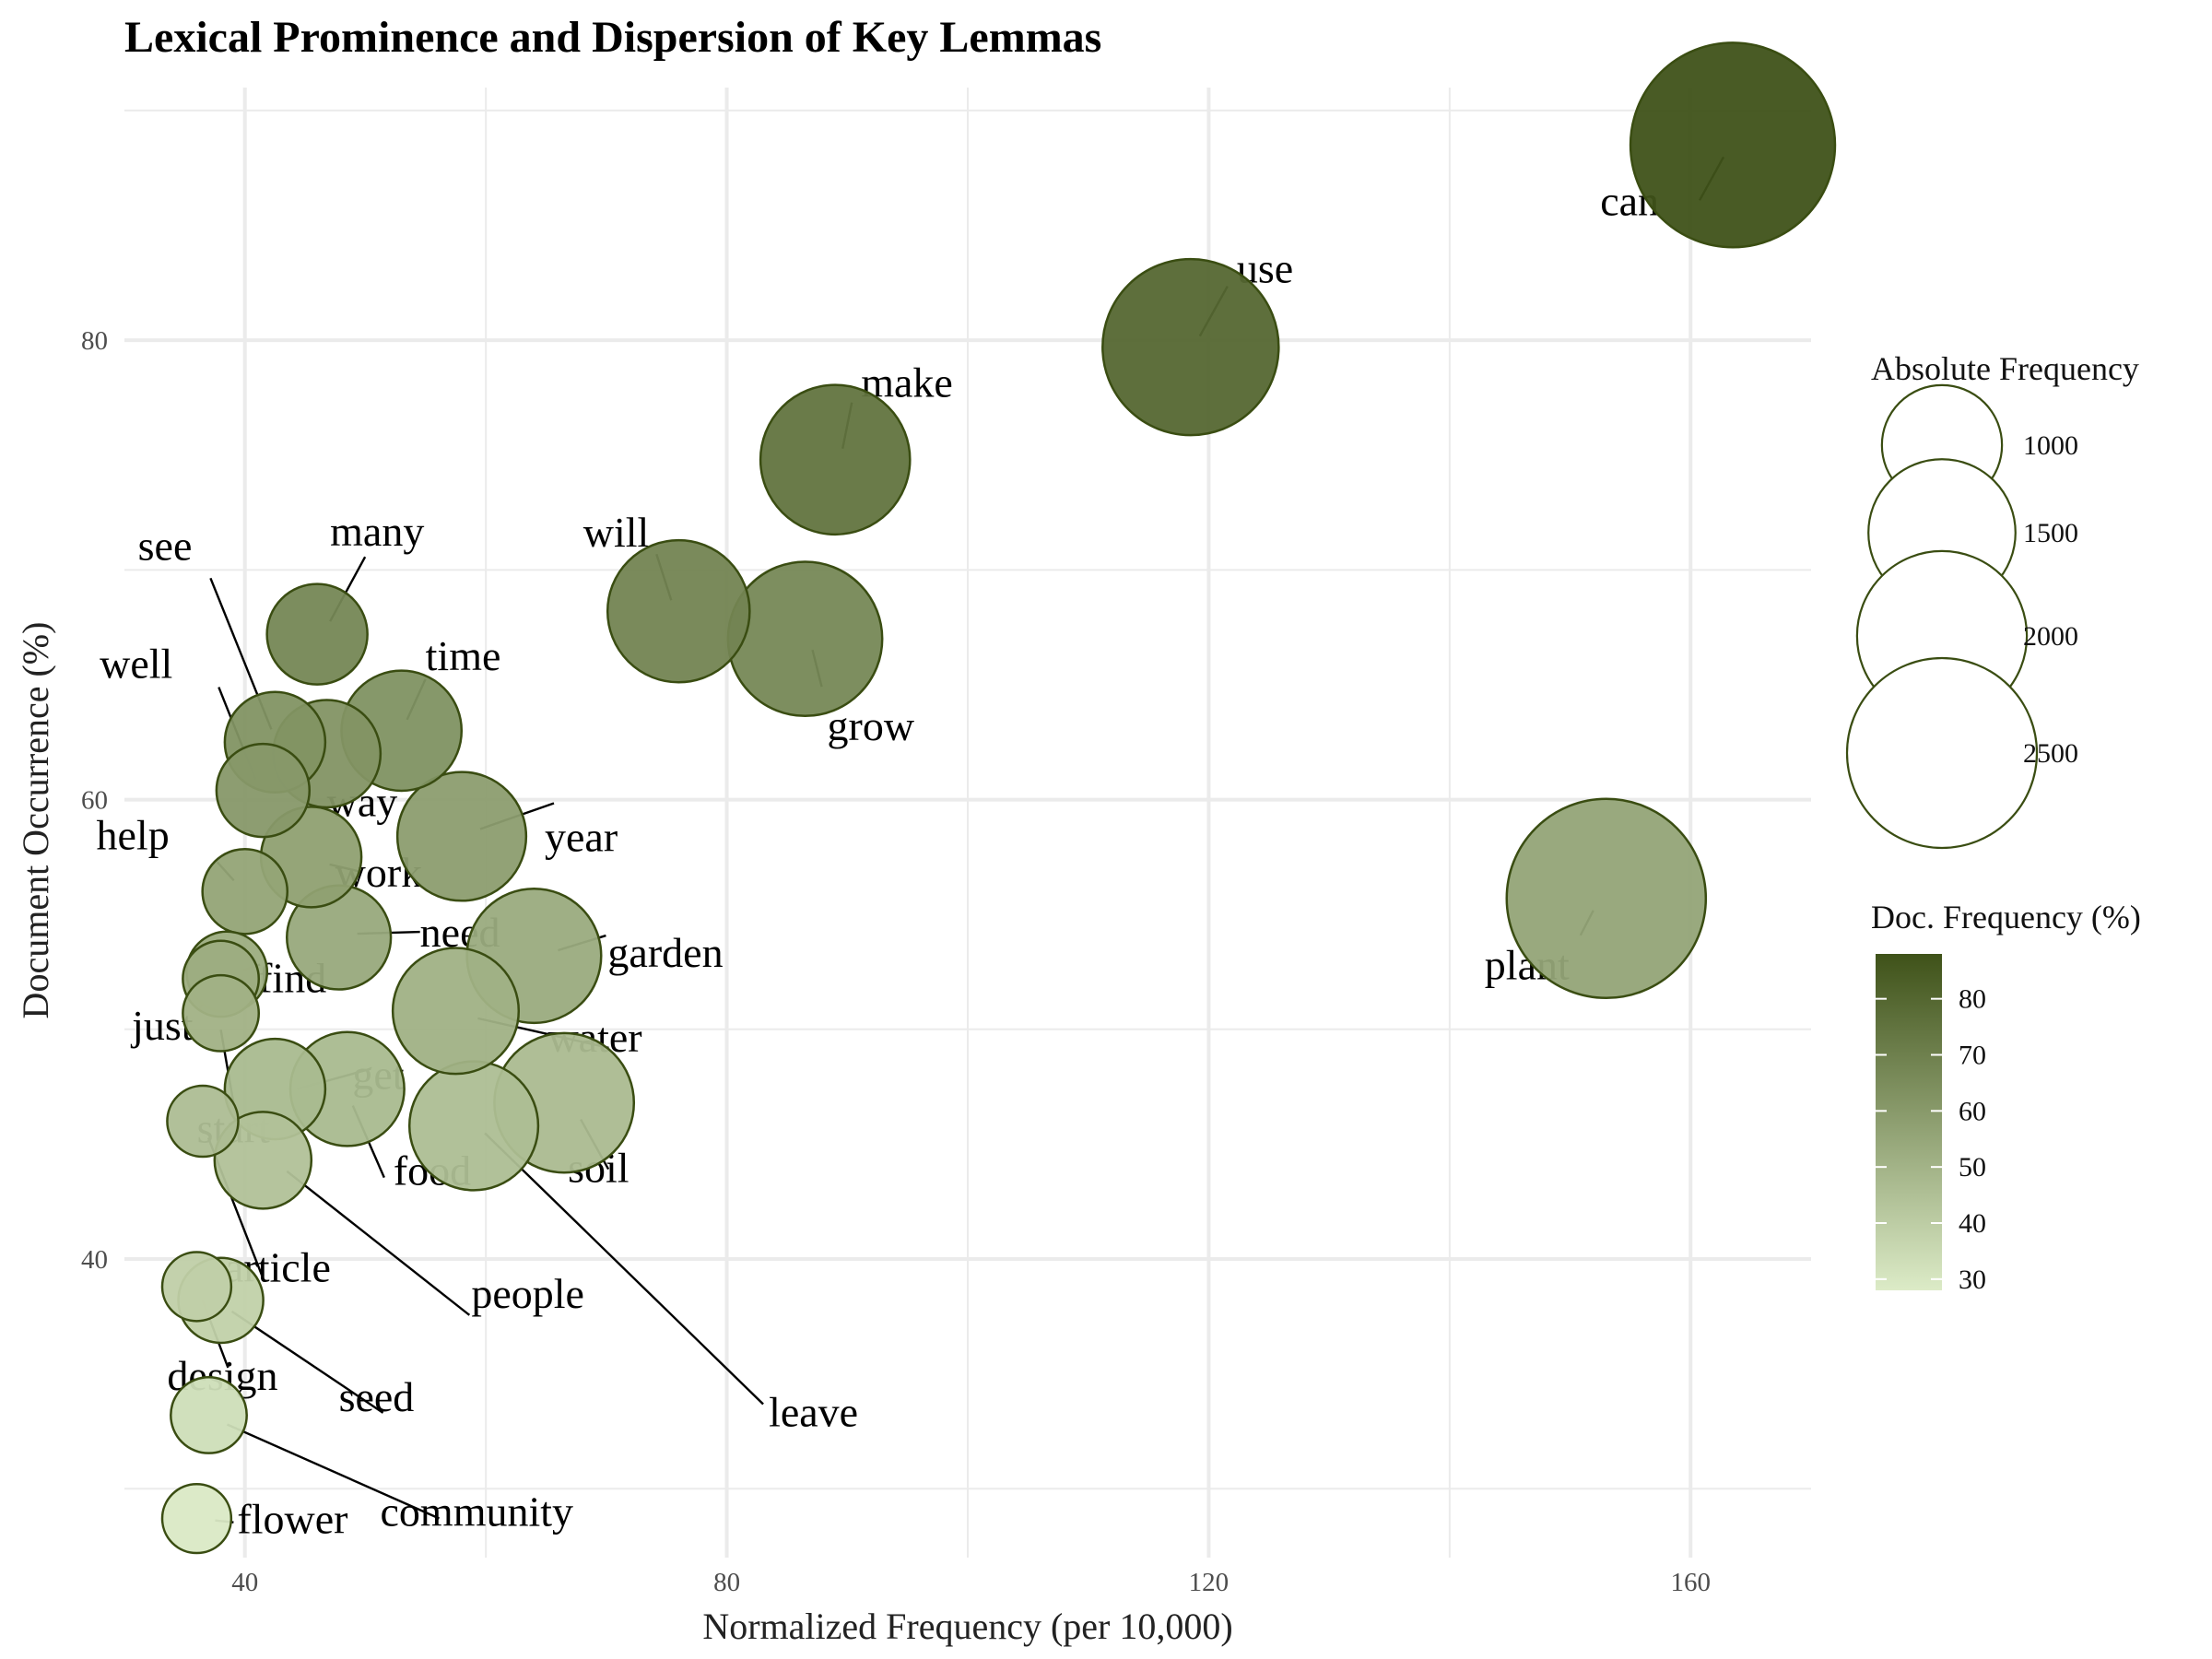  Describe the element at coordinates (461, 836) in the screenshot. I see `point-year` at that location.